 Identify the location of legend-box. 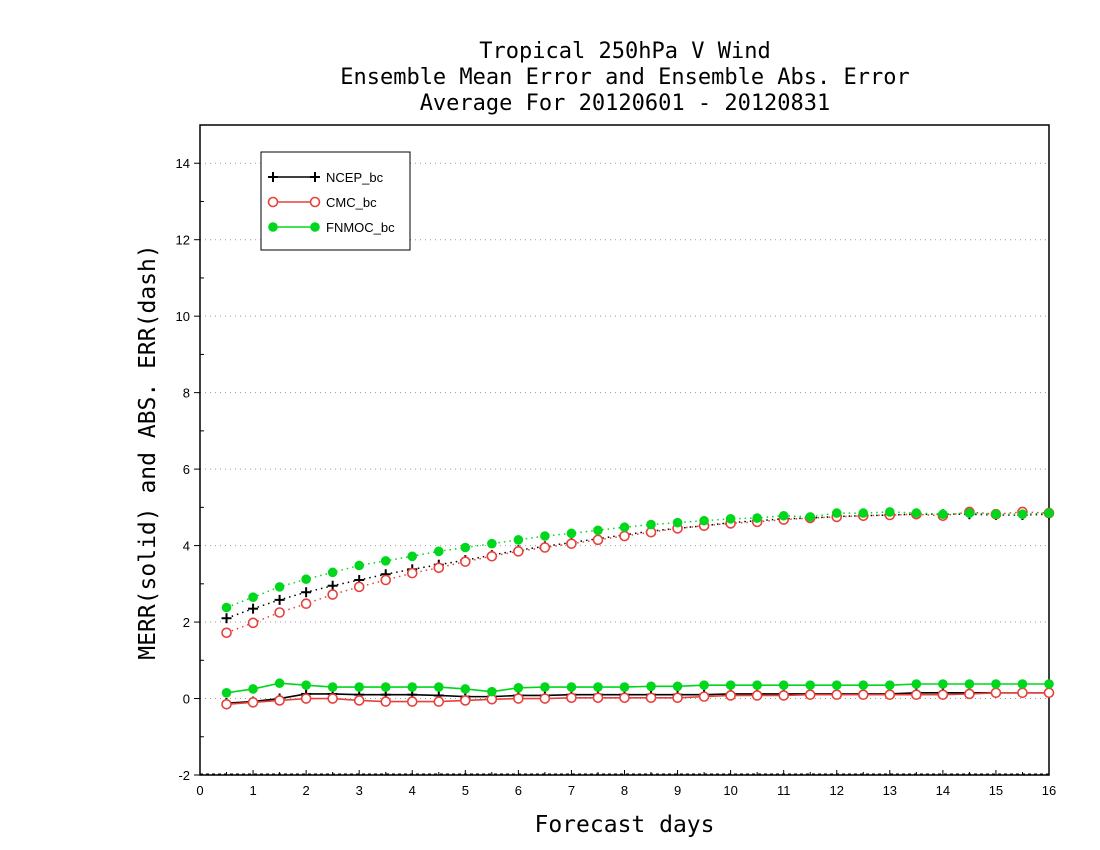
(335, 201).